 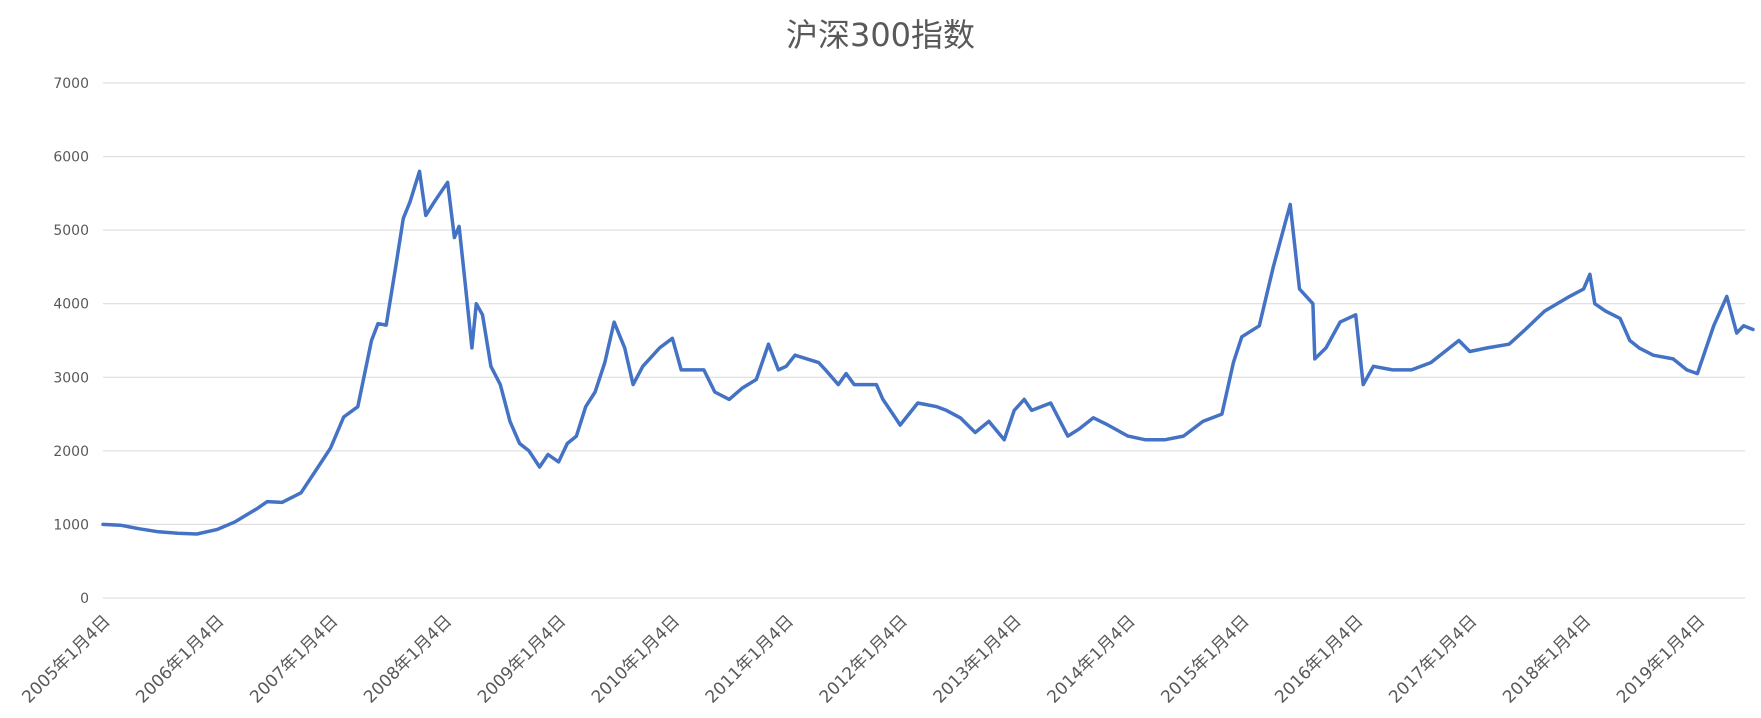 I want to click on x-tick-label: 2007年1月4日, so click(x=294, y=659).